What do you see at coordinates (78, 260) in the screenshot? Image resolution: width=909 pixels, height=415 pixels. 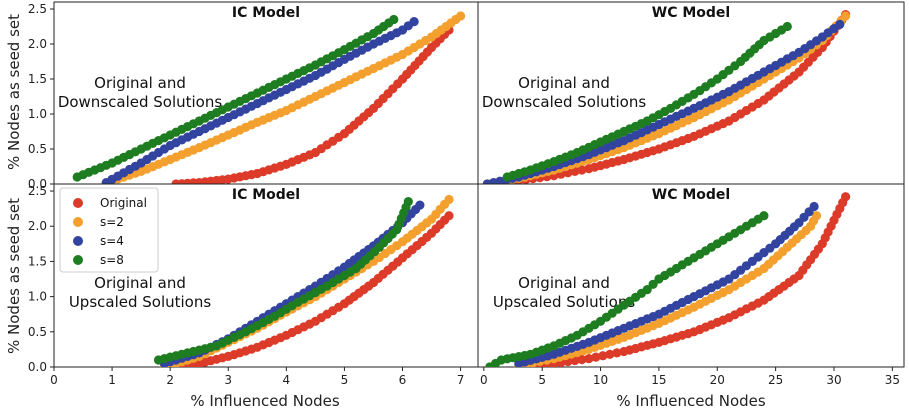 I see `legend-marker-s8` at bounding box center [78, 260].